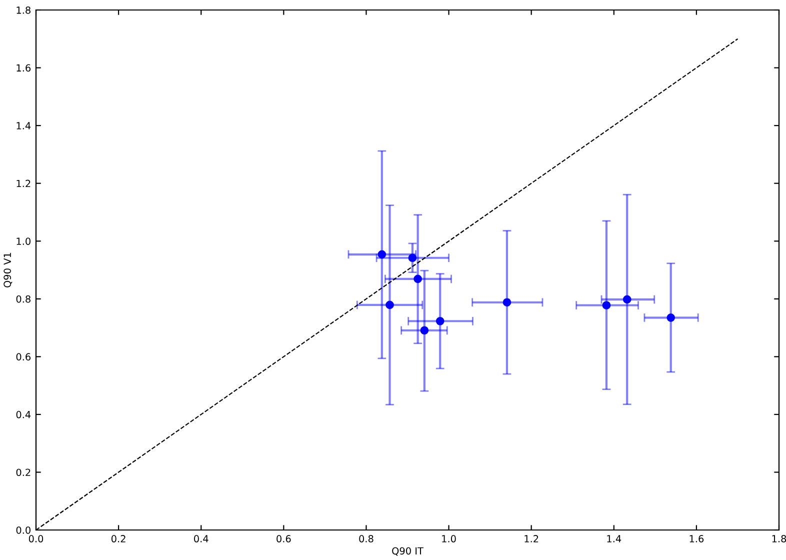  What do you see at coordinates (23, 472) in the screenshot?
I see `y-tick-label: 0.2` at bounding box center [23, 472].